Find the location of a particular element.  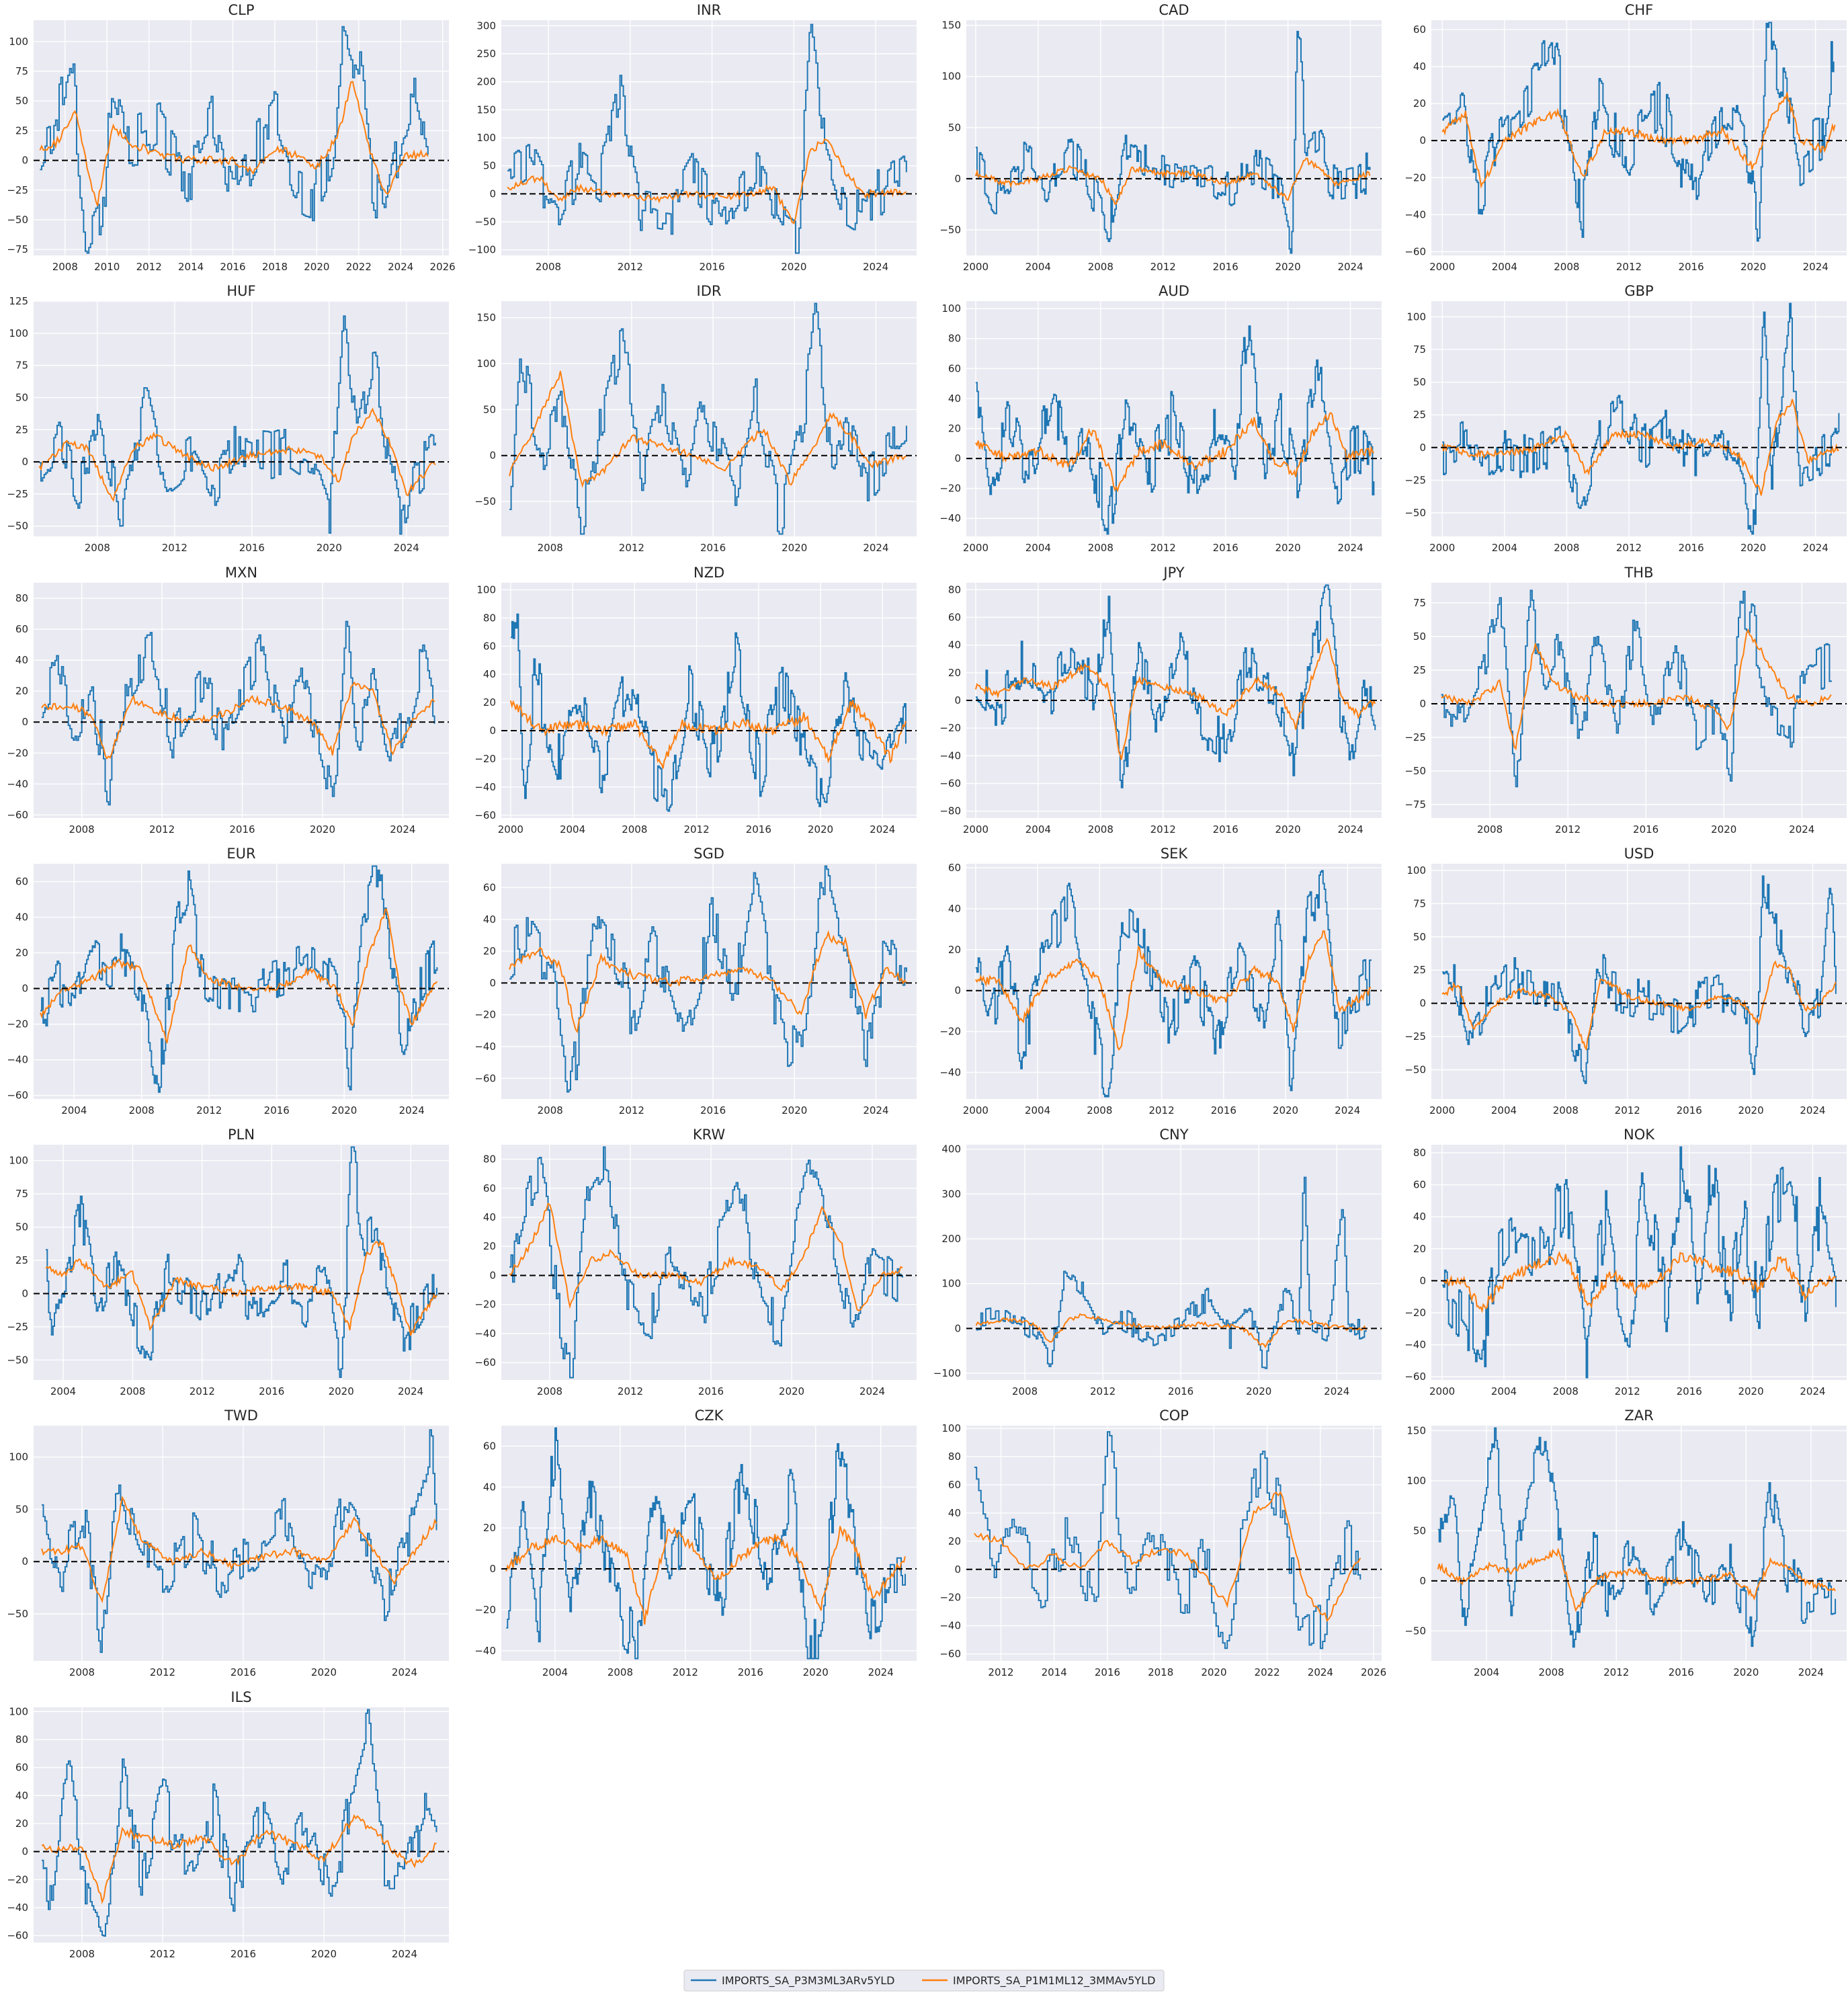

y-tick-label: 60 is located at coordinates (955, 617).